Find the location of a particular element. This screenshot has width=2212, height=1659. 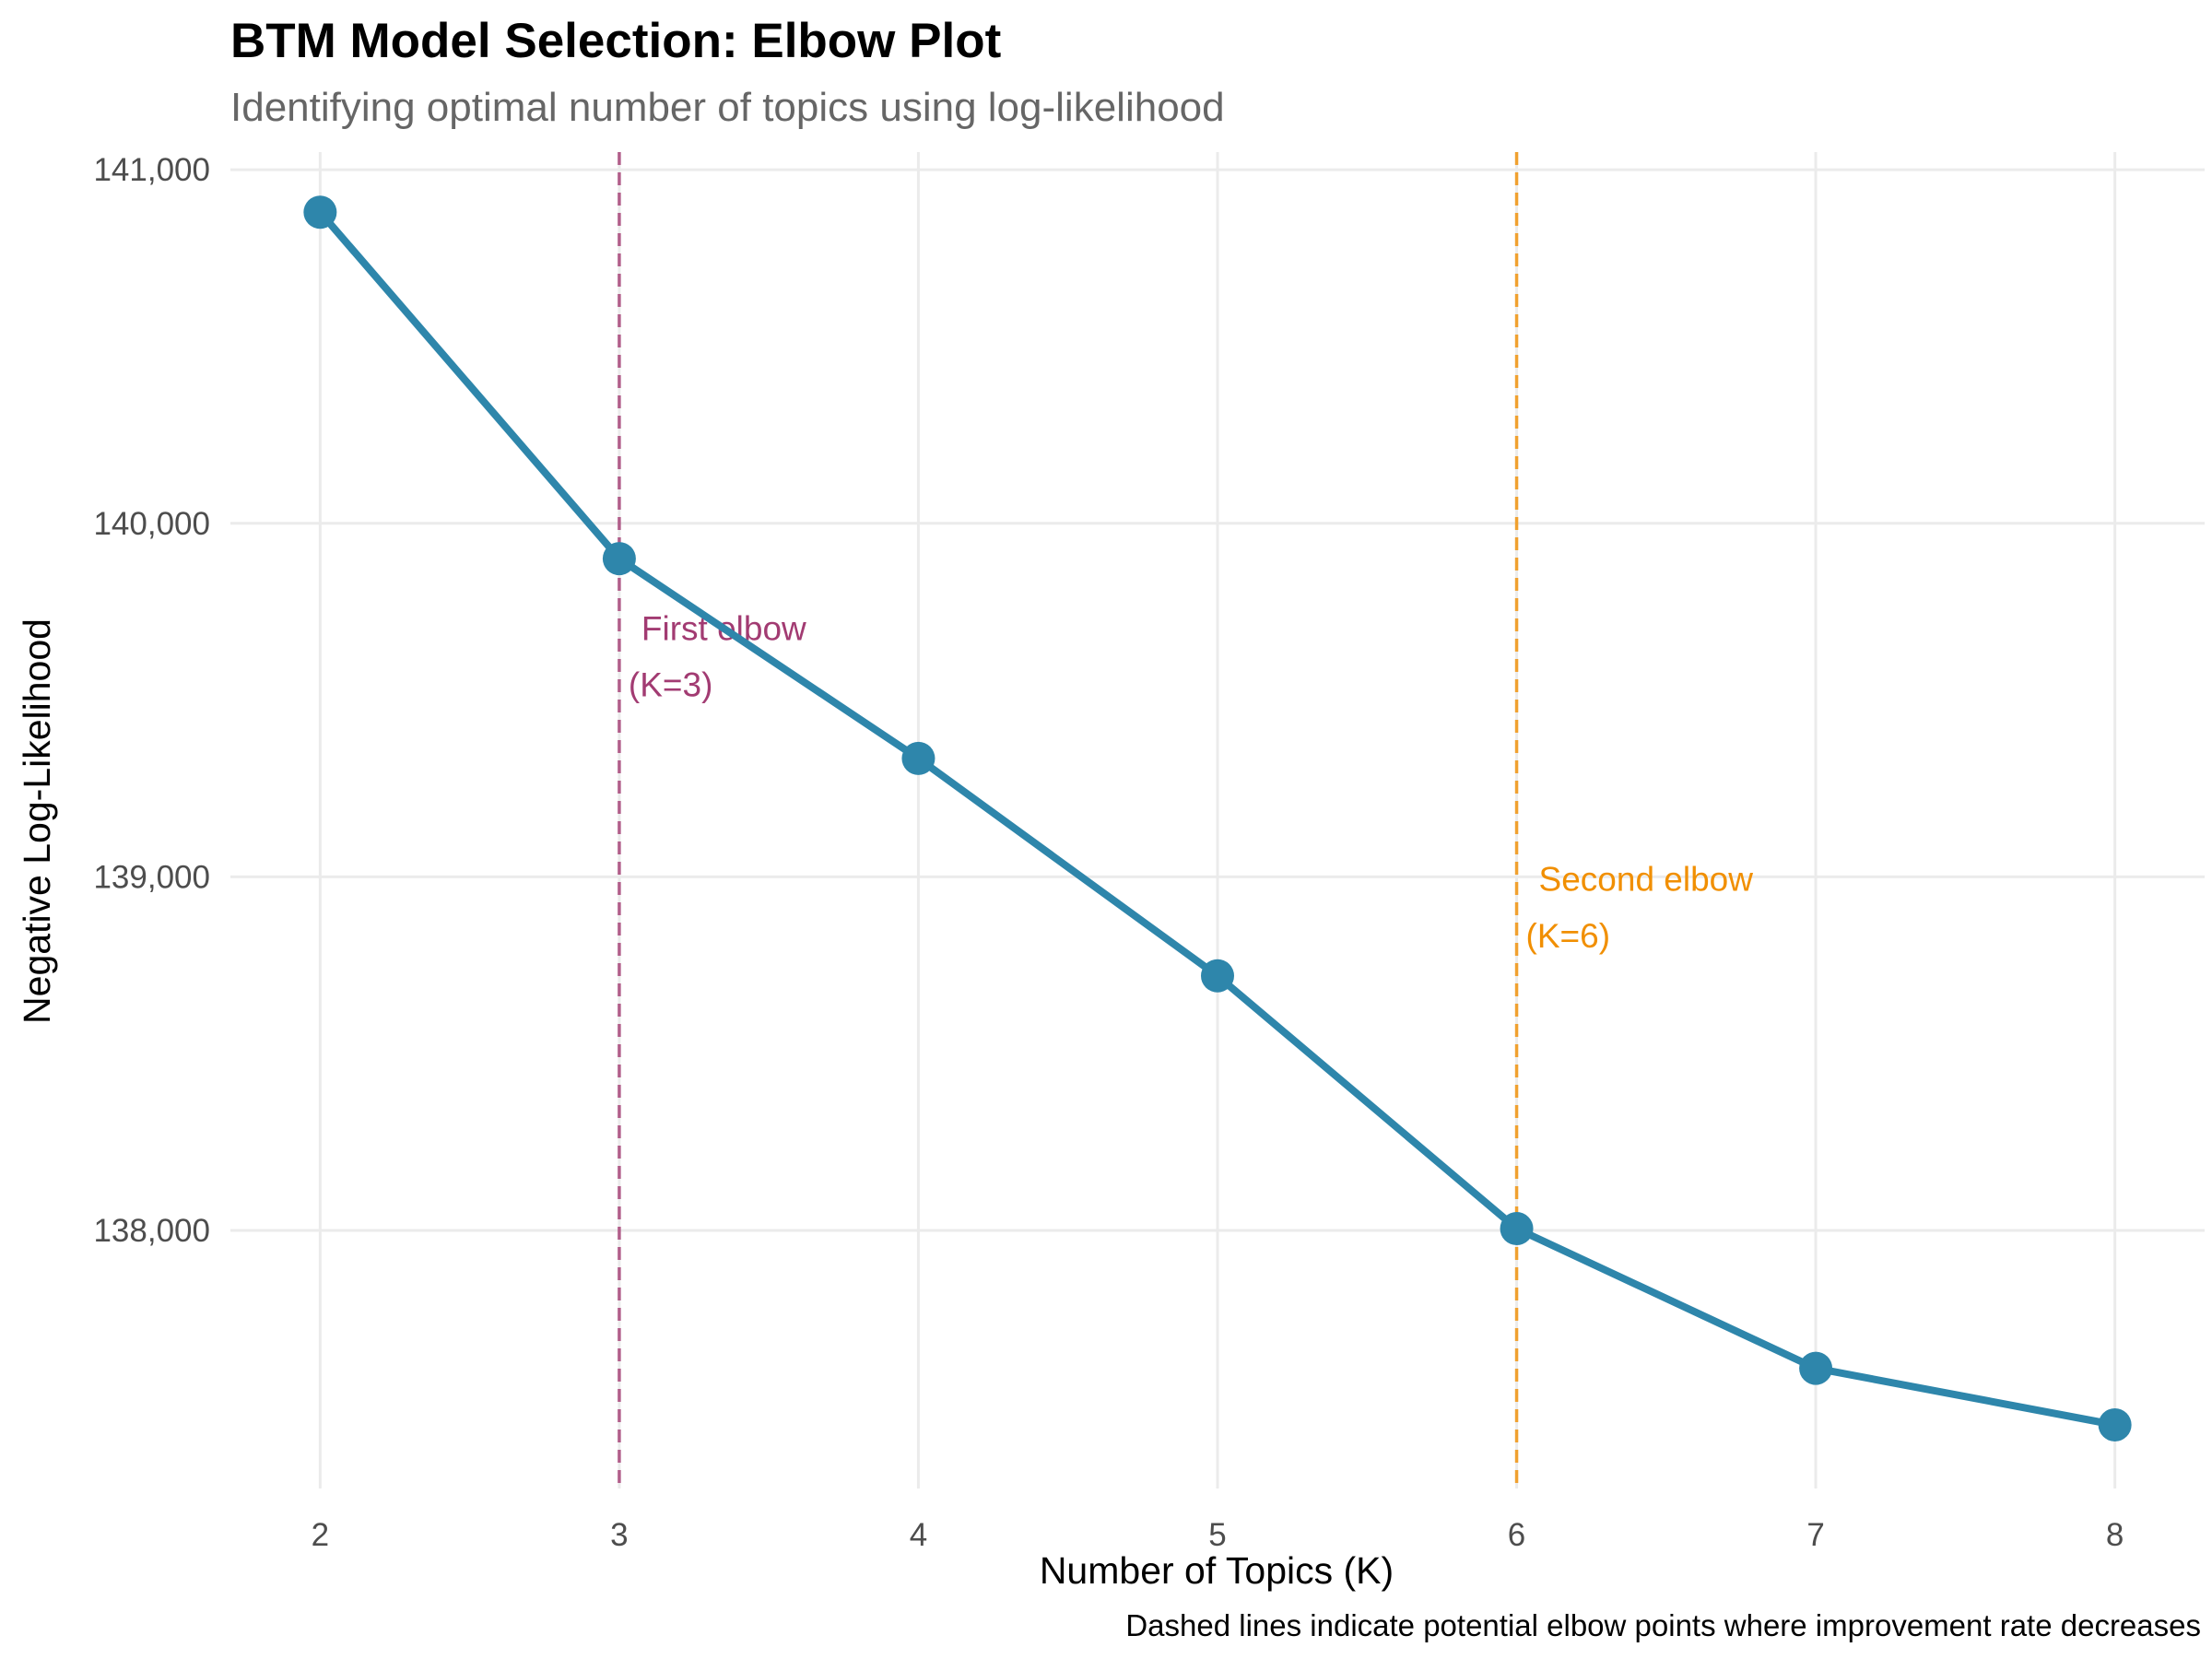

x-tick-label: 5 is located at coordinates (1217, 1535).